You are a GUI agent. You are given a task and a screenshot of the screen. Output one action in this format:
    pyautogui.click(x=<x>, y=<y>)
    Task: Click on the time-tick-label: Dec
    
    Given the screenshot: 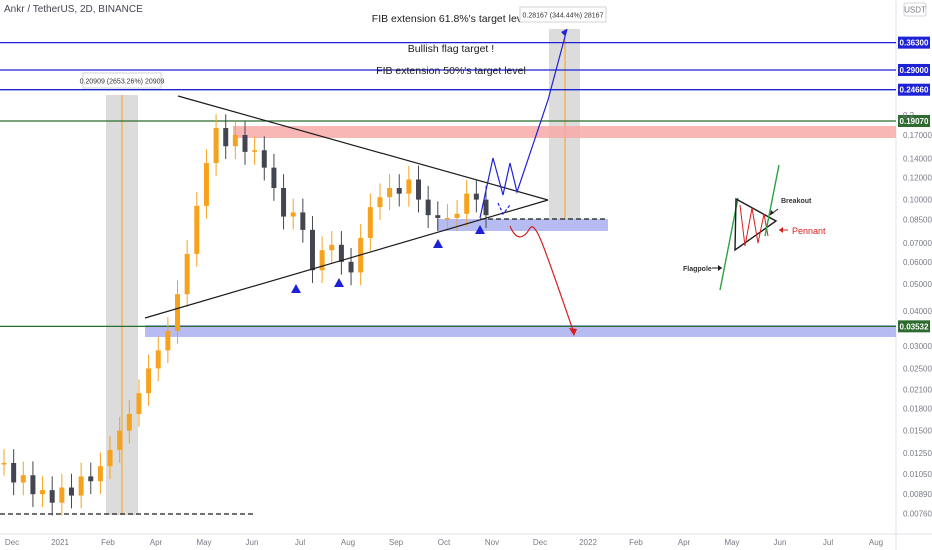 What is the action you would take?
    pyautogui.click(x=12, y=542)
    